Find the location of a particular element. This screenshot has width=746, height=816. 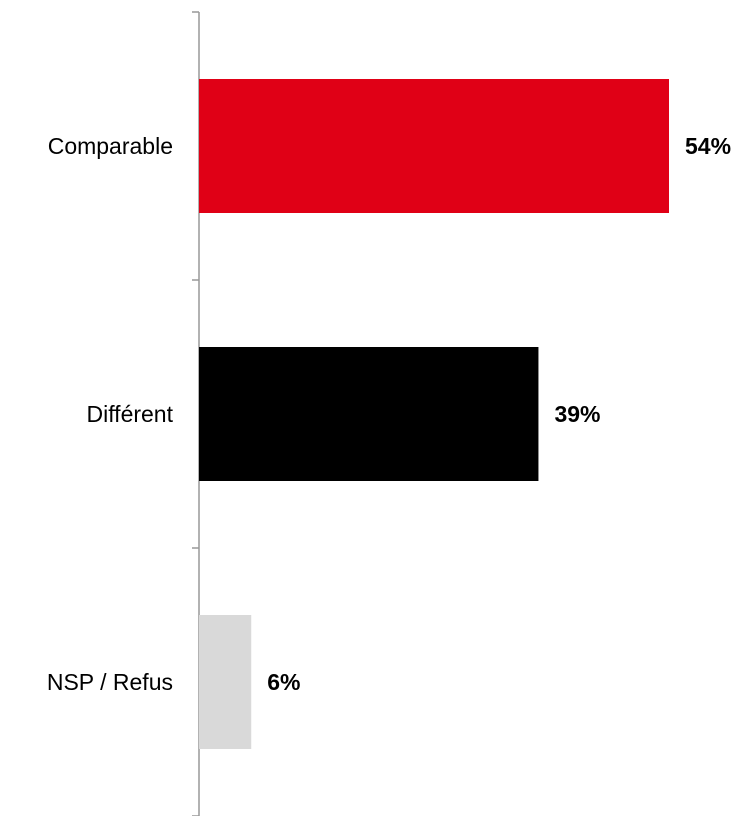

category-label: NSP / Refus is located at coordinates (110, 682).